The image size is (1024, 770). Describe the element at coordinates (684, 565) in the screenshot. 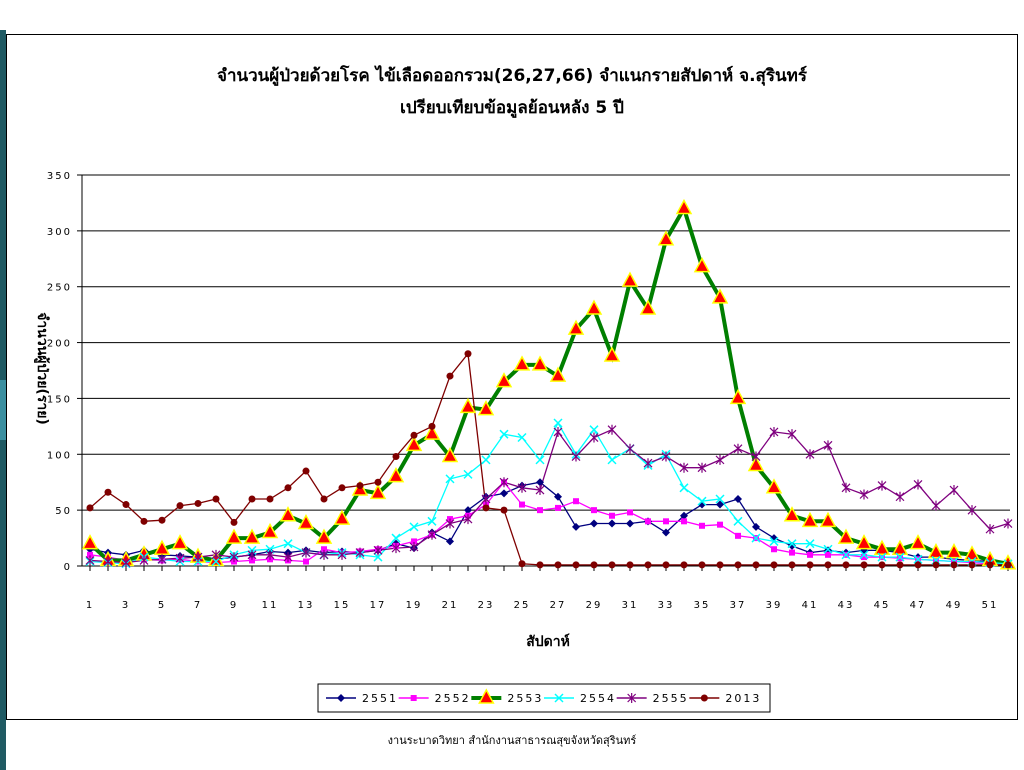

I see `point-2013-w34` at that location.